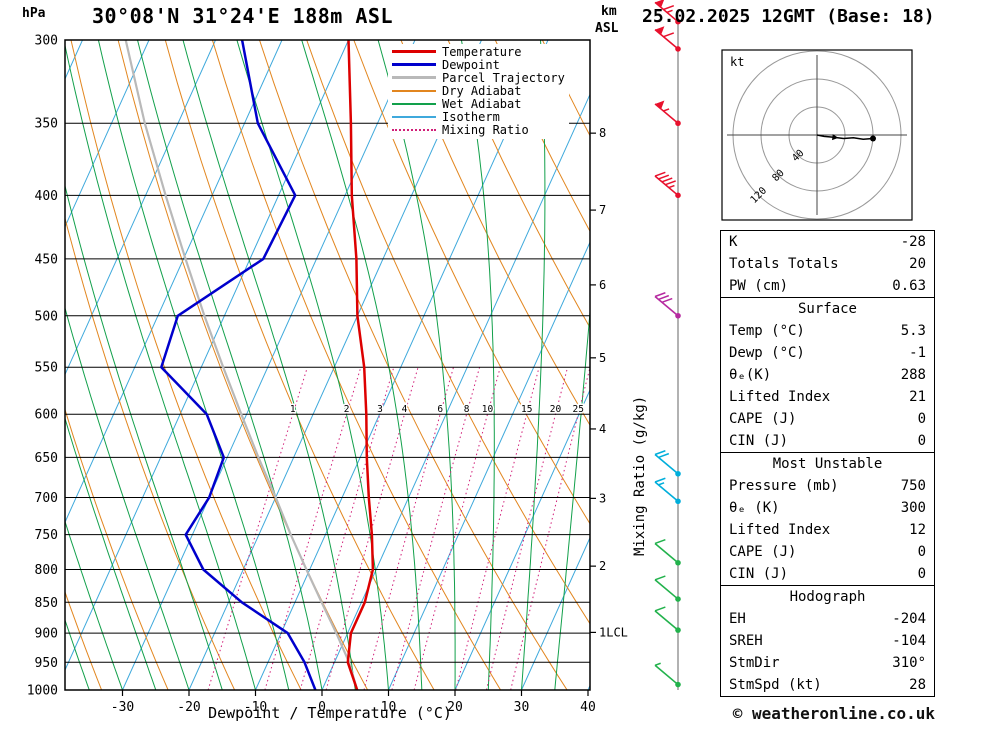 This screenshot has height=733, width=1000. Describe the element at coordinates (34, 13) in the screenshot. I see `pressure-axis-unit: hPa` at that location.